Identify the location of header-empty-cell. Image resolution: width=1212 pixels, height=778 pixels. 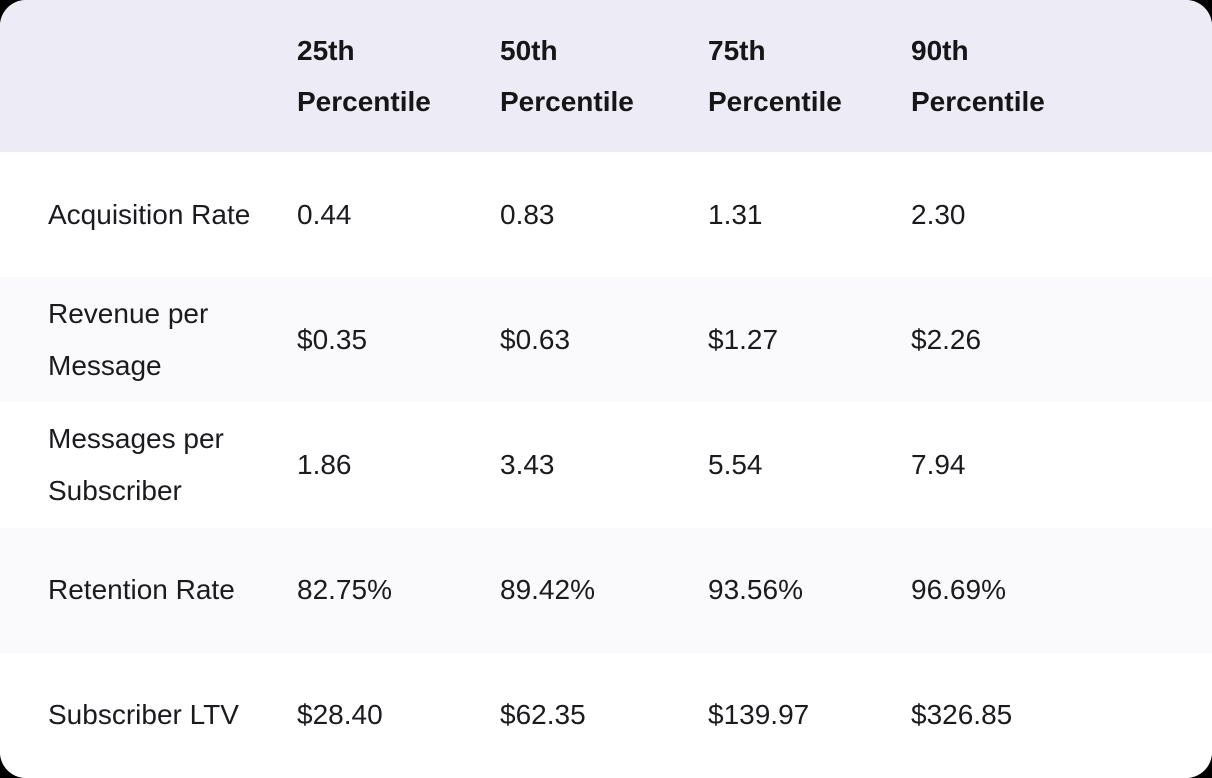
(148, 76).